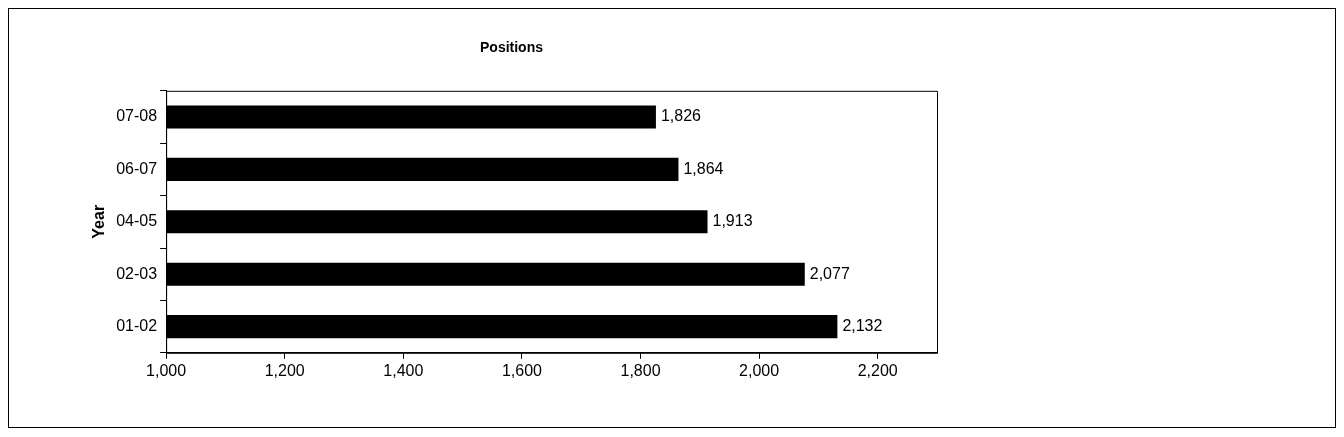 Image resolution: width=1344 pixels, height=437 pixels. What do you see at coordinates (166, 370) in the screenshot?
I see `x-tick-label: 1,000` at bounding box center [166, 370].